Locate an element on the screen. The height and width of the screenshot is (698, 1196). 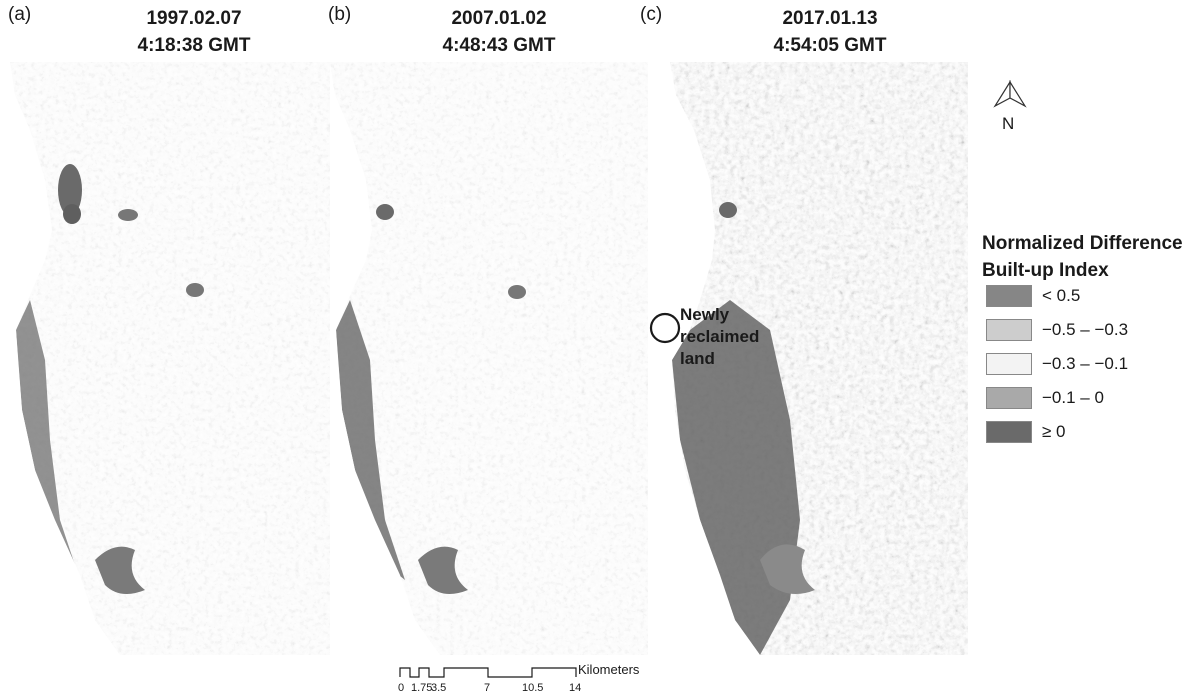
reclaimed-land-annotation: Newly reclaimed land is located at coordinates (719, 337).